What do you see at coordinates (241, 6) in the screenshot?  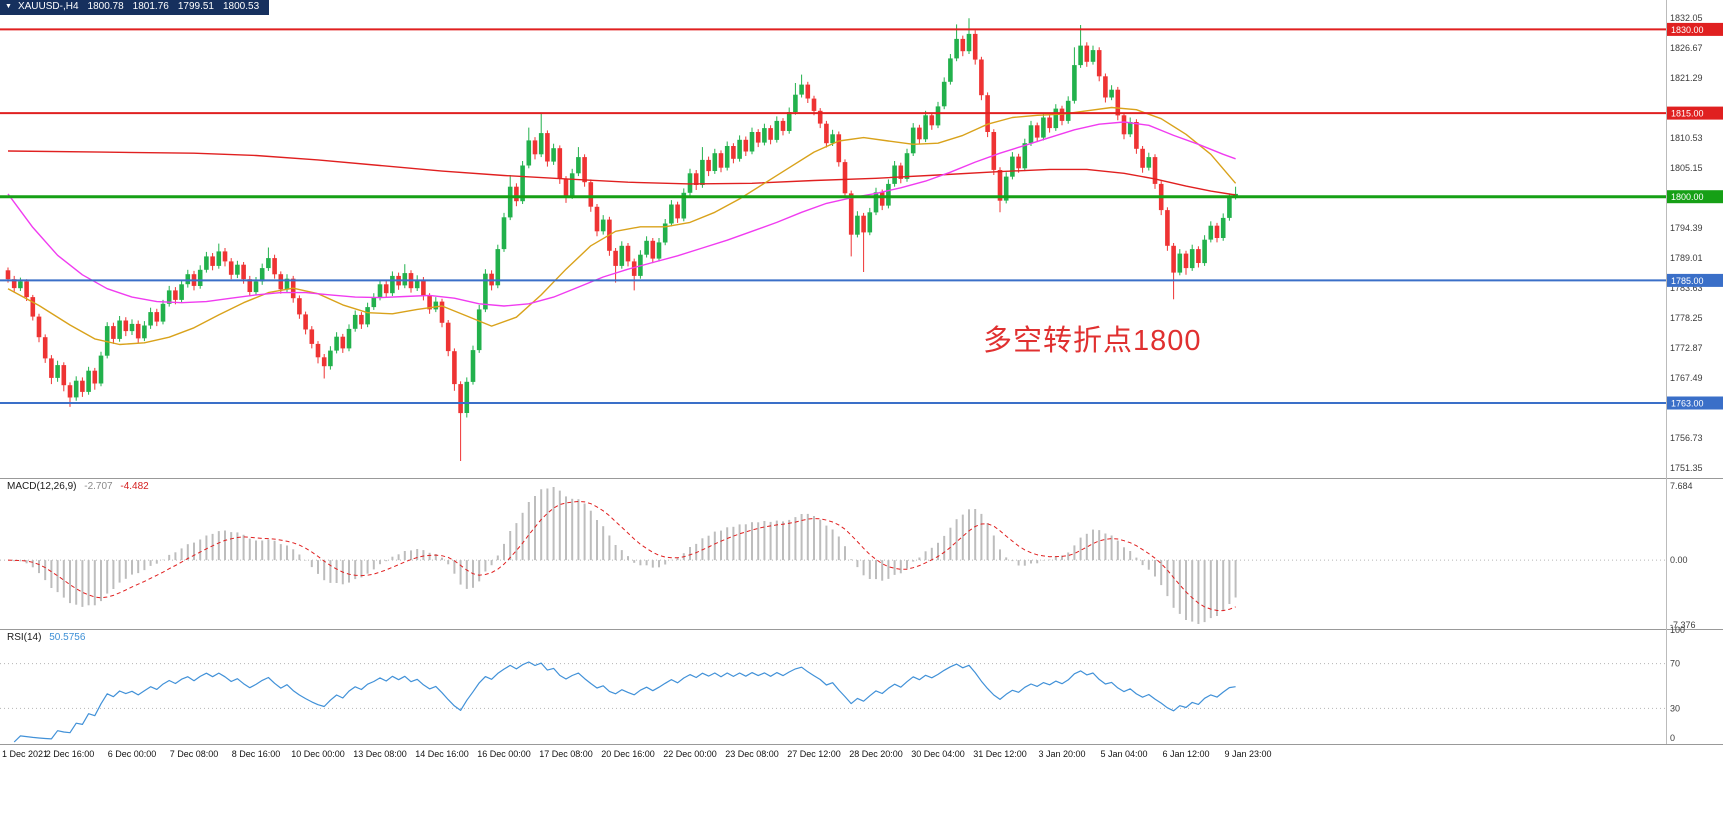 I see `ohlc-close-value: 1800.53` at bounding box center [241, 6].